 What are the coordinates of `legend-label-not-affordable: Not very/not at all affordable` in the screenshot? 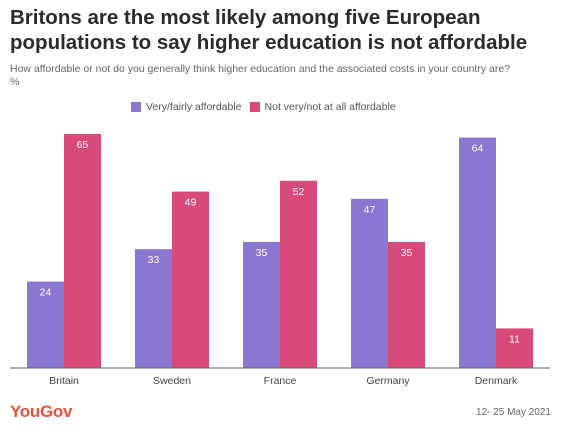 It's located at (330, 107).